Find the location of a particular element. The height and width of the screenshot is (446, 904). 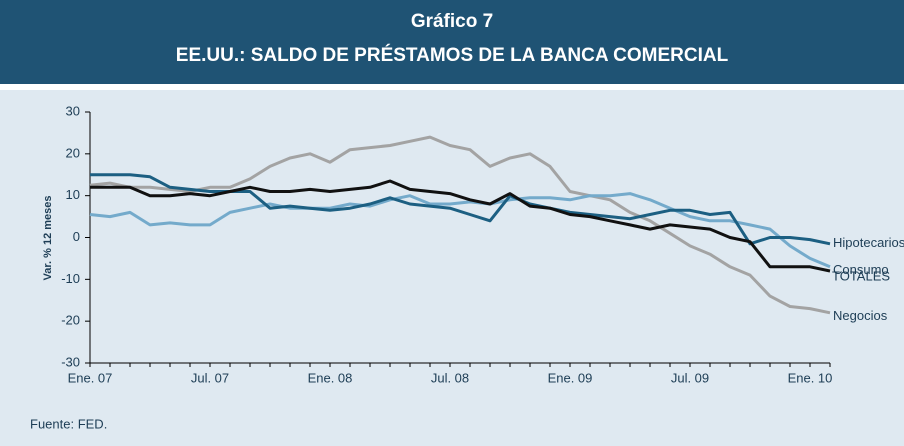

x-tick-label: Jul. 08 is located at coordinates (450, 377).